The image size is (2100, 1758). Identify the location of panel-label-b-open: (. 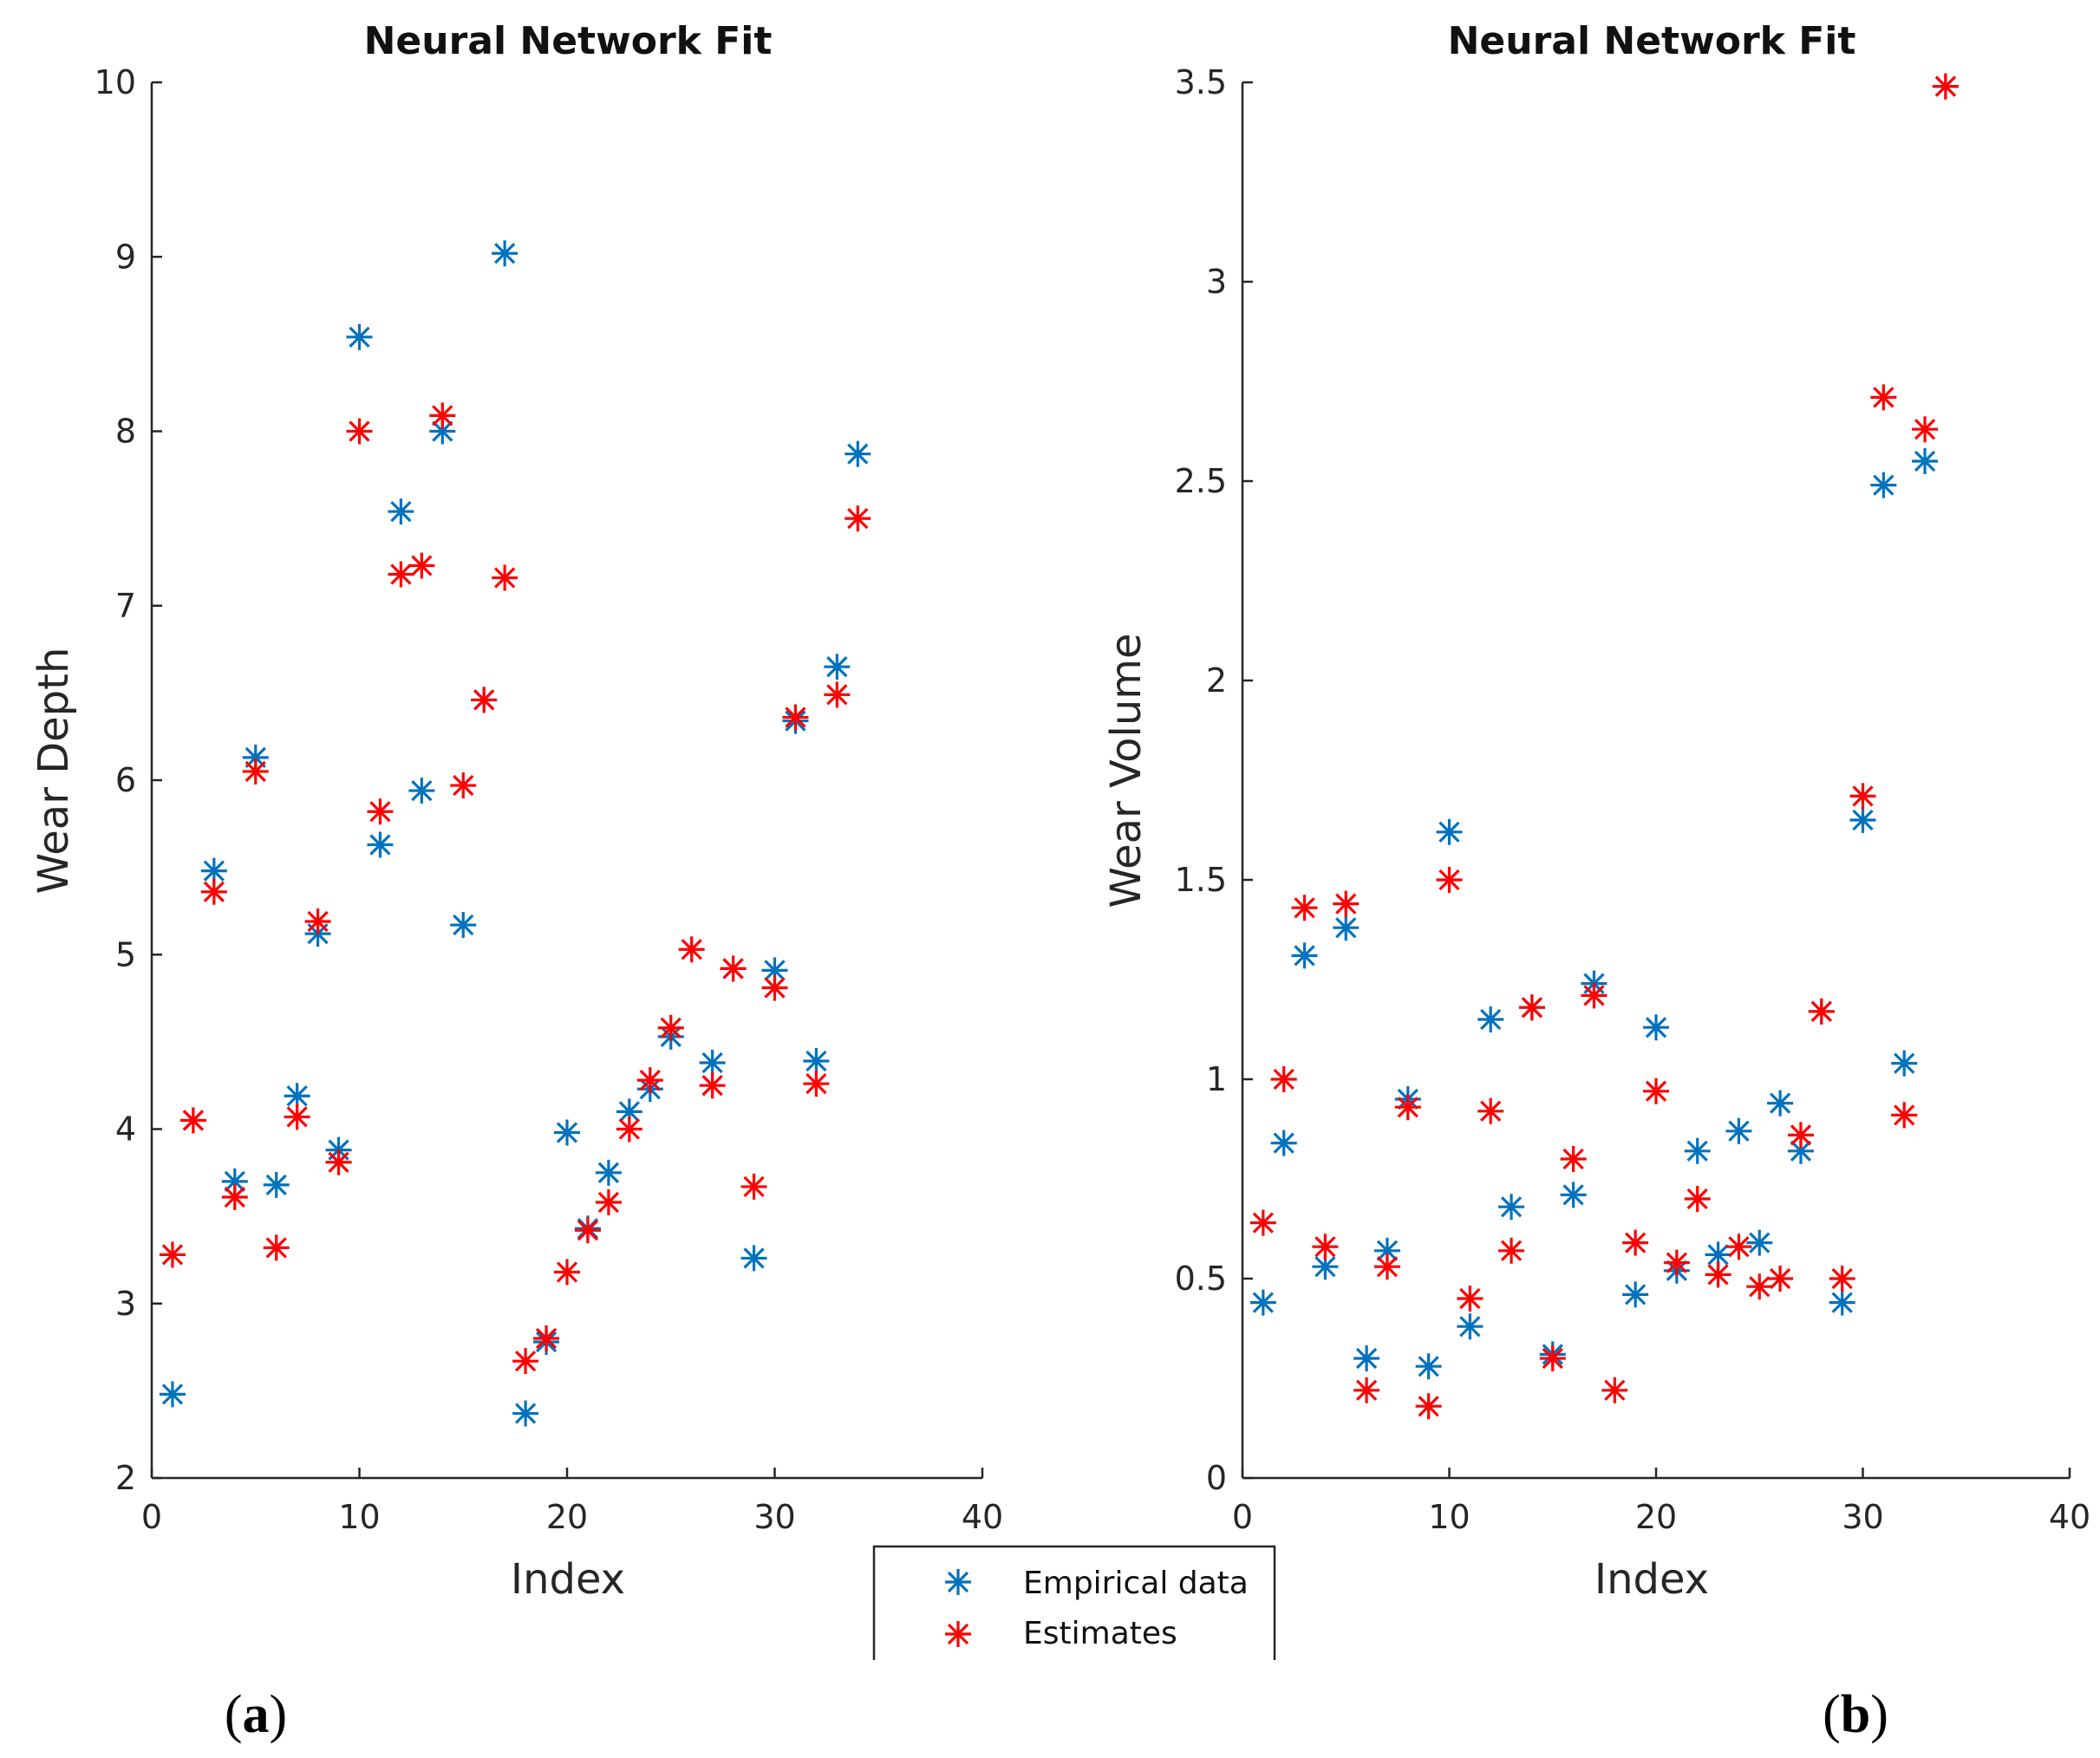
(1832, 1714).